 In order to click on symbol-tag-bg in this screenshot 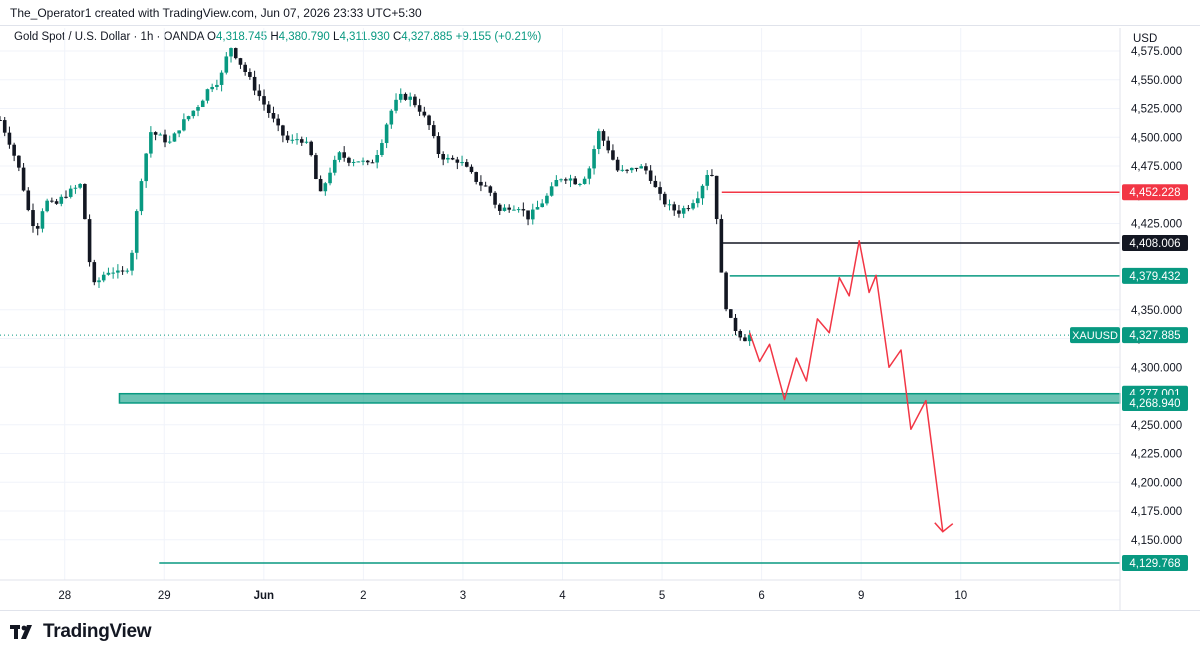, I will do `click(1095, 335)`.